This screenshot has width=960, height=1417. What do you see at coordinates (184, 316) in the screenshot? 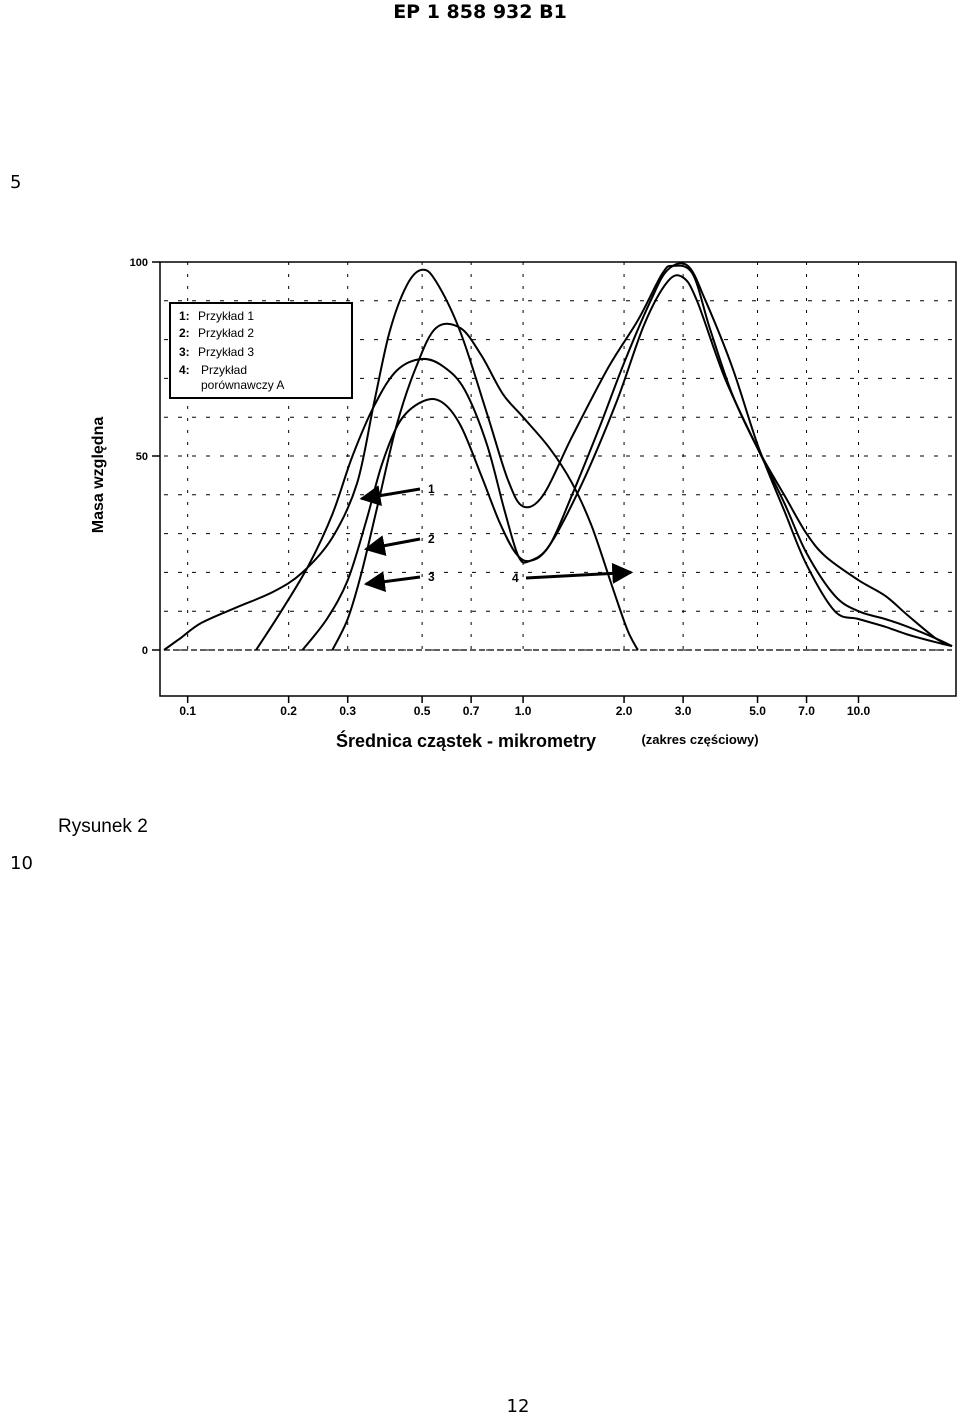
I see `legend-key-1: 1:` at bounding box center [184, 316].